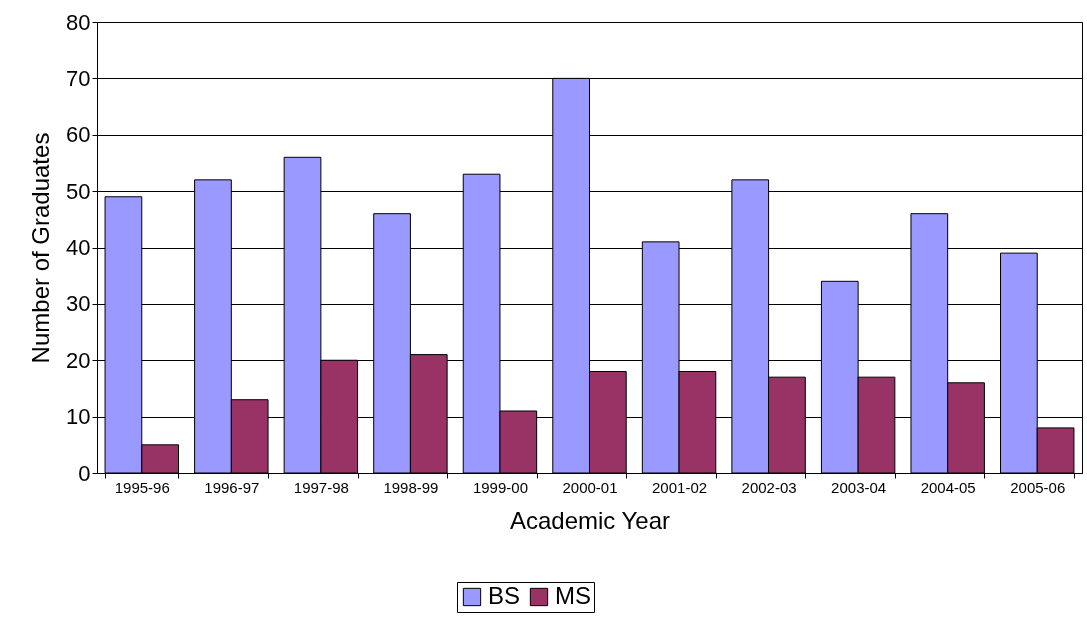 The width and height of the screenshot is (1087, 619). I want to click on x-tick-label: 1999-00, so click(500, 487).